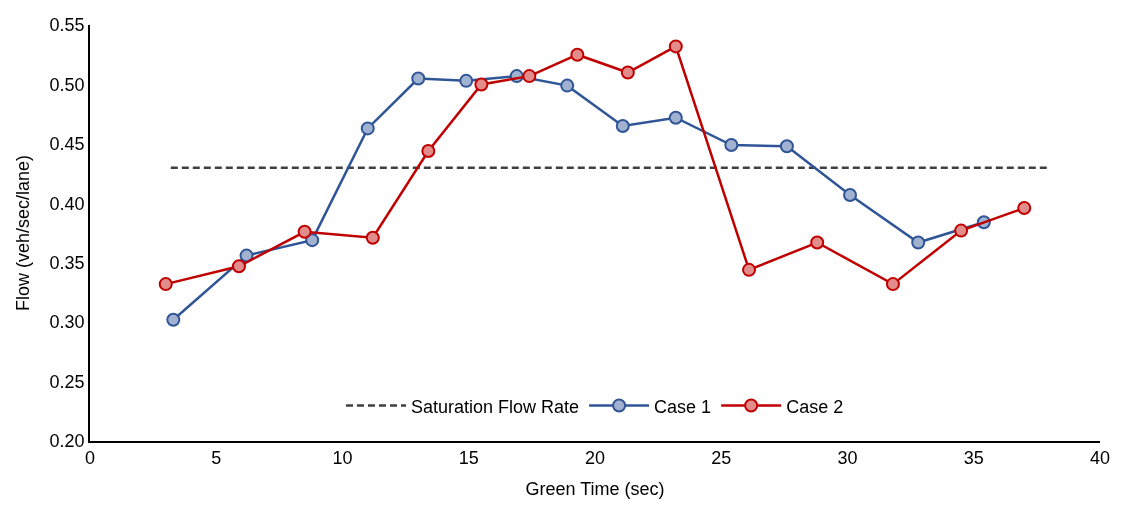 The image size is (1145, 511). What do you see at coordinates (1100, 458) in the screenshot?
I see `x-tick-label: 40` at bounding box center [1100, 458].